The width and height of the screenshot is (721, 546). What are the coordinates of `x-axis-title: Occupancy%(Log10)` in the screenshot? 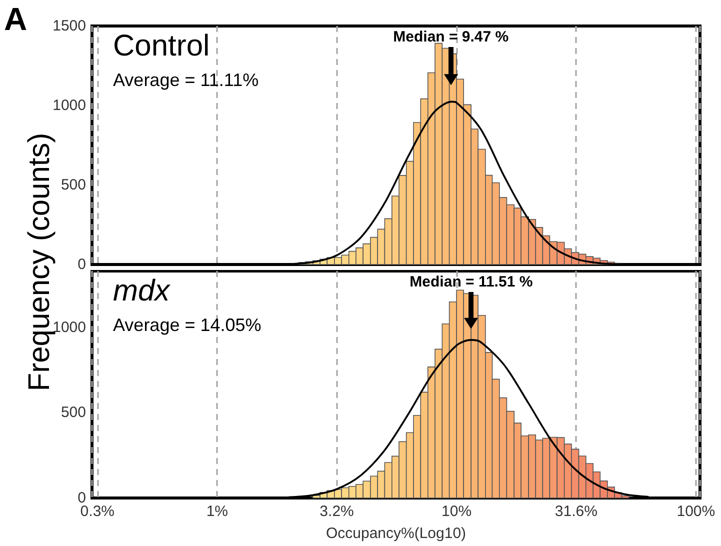 It's located at (396, 533).